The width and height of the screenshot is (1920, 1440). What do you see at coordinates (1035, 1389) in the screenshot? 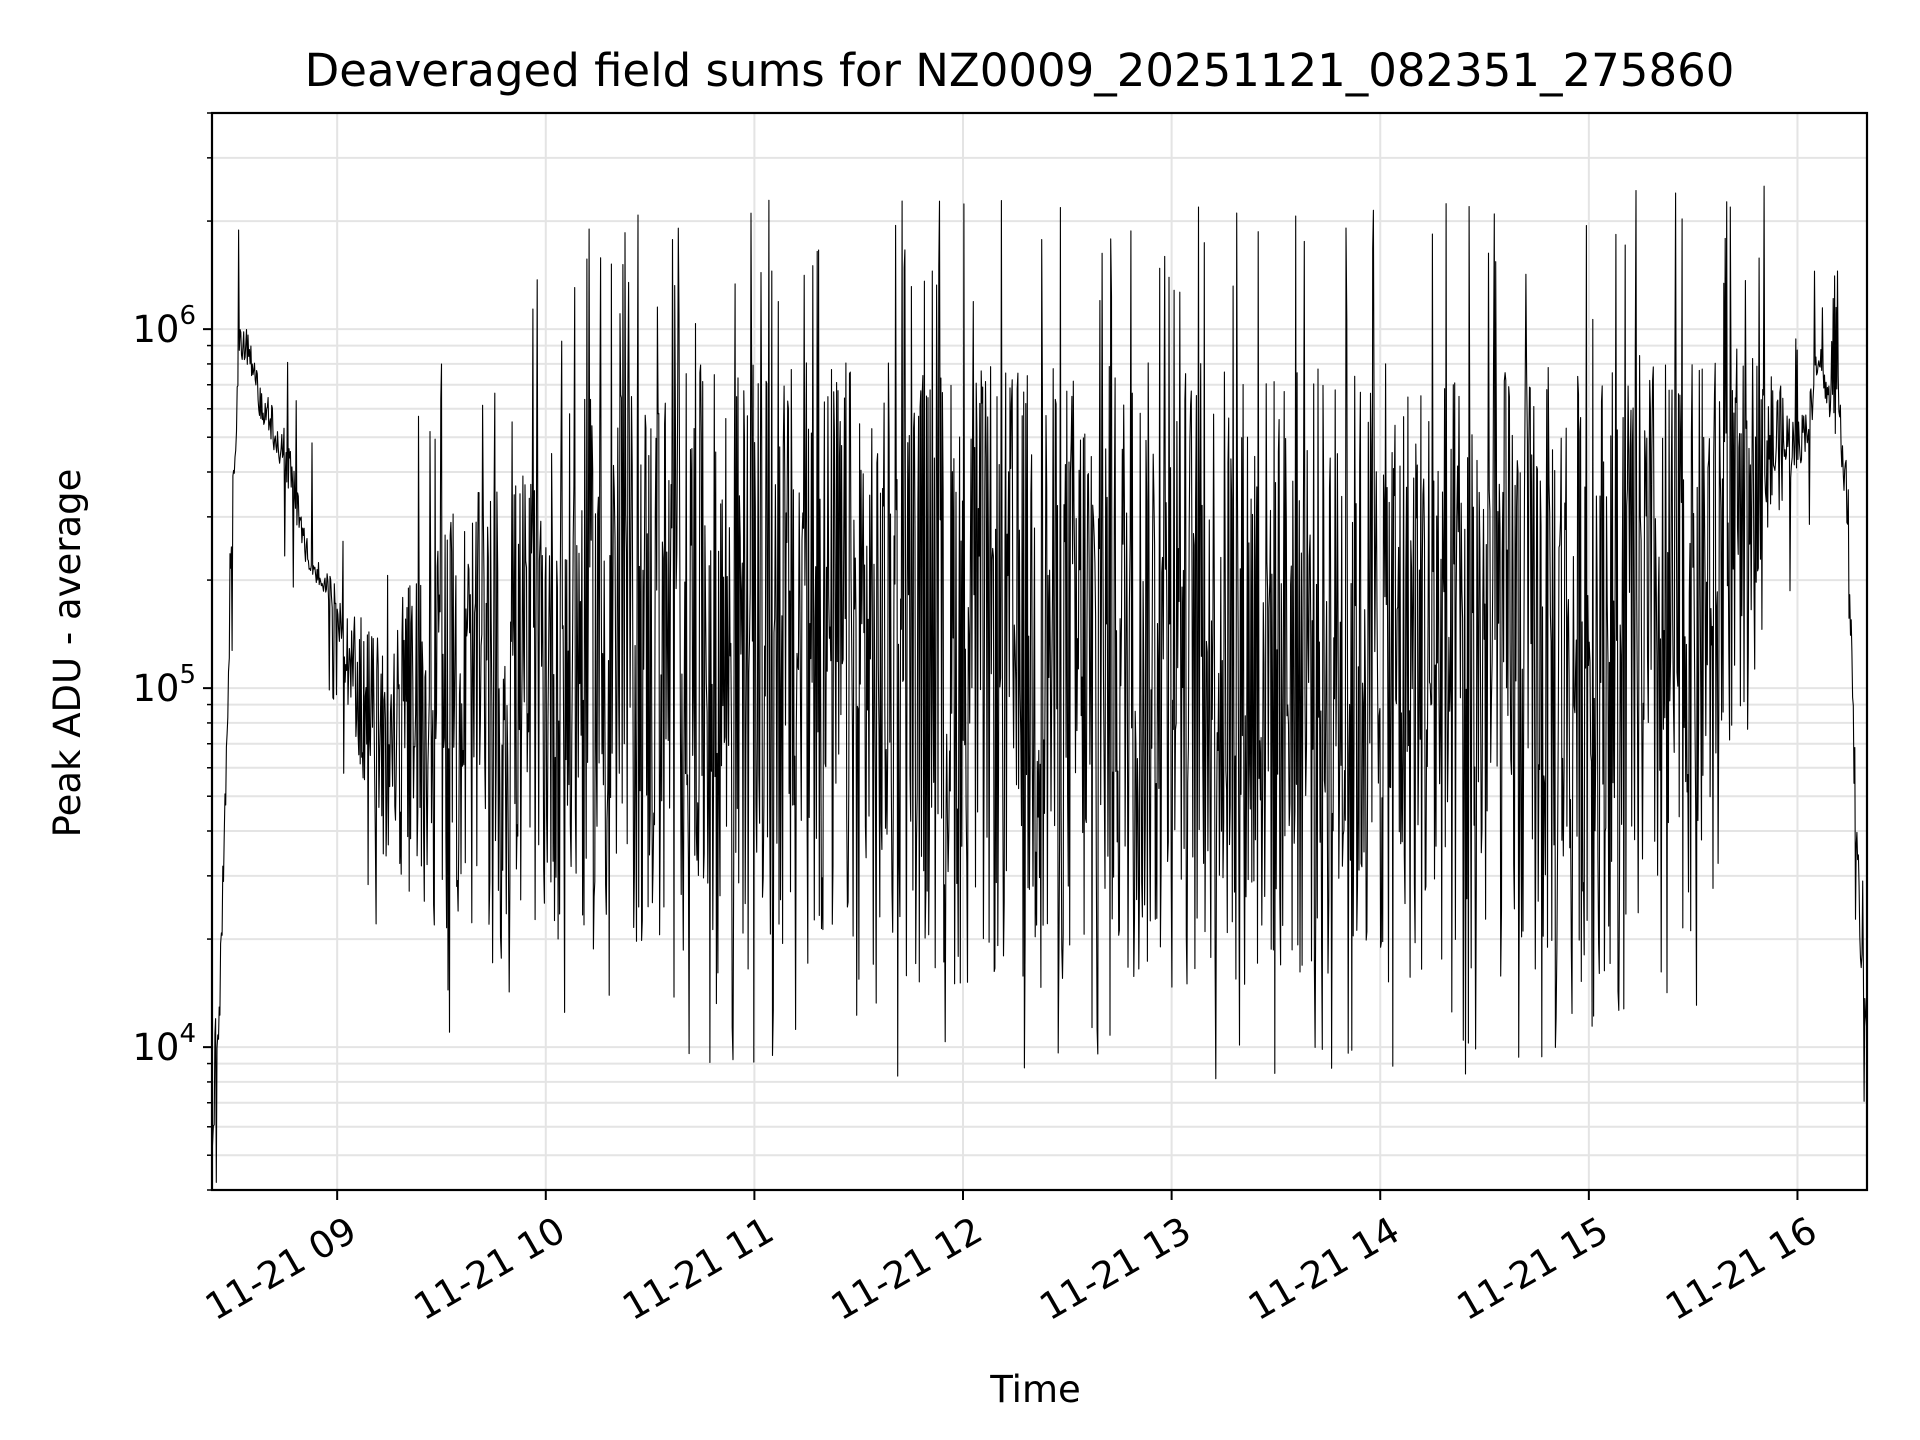
I see `x-axis-label: Time` at bounding box center [1035, 1389].